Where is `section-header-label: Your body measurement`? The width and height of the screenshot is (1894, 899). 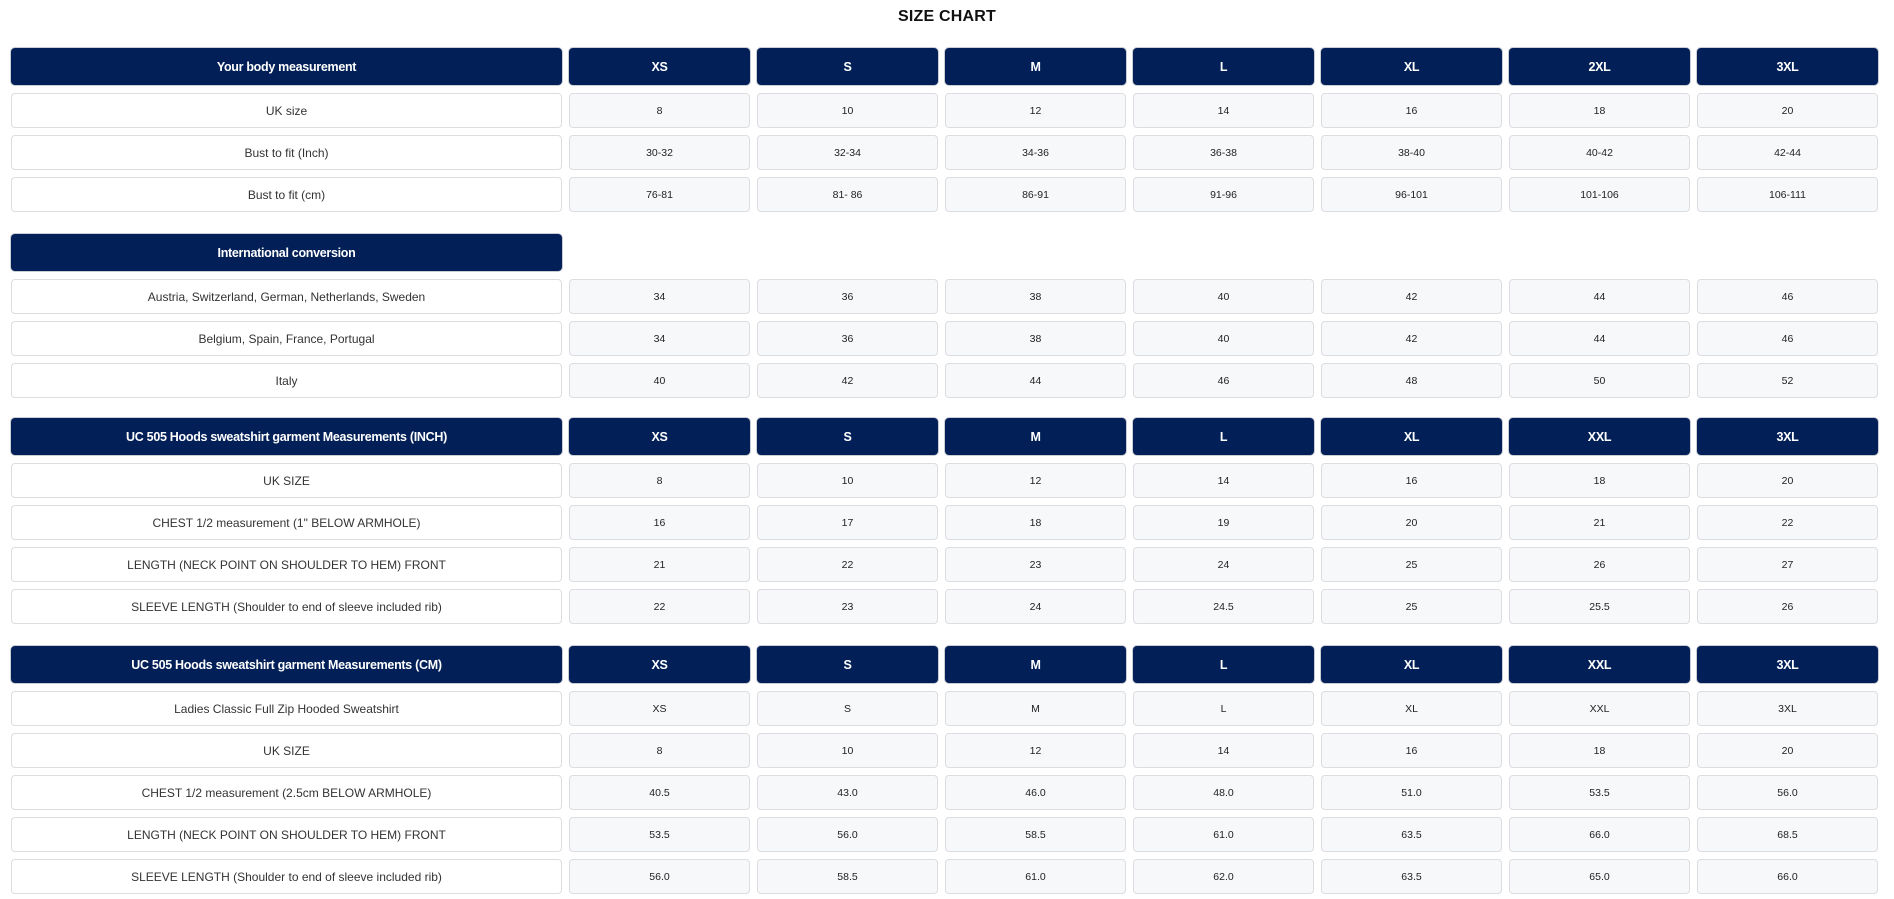
section-header-label: Your body measurement is located at coordinates (286, 66).